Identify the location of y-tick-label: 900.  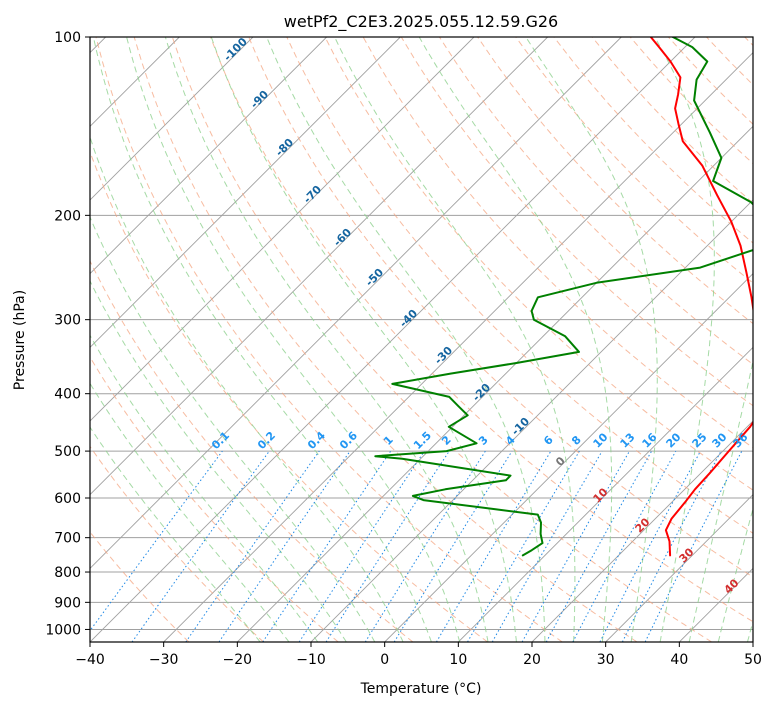
(67, 603).